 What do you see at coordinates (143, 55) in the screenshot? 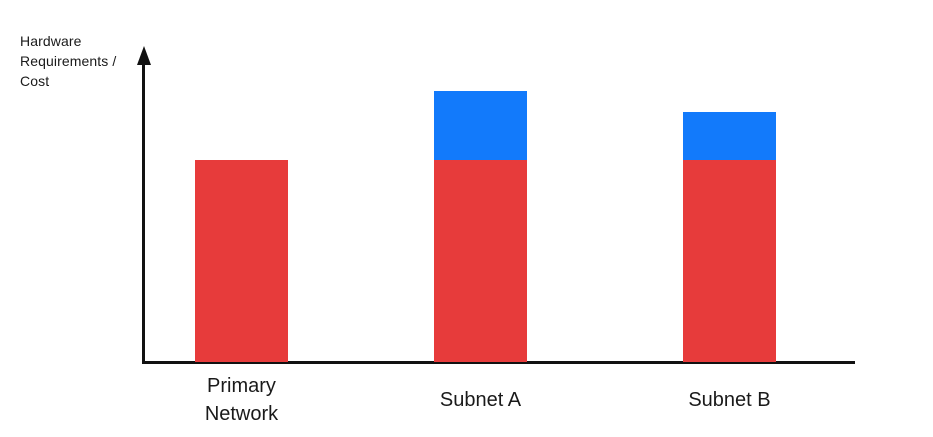
I see `y-axis-arrowhead-icon` at bounding box center [143, 55].